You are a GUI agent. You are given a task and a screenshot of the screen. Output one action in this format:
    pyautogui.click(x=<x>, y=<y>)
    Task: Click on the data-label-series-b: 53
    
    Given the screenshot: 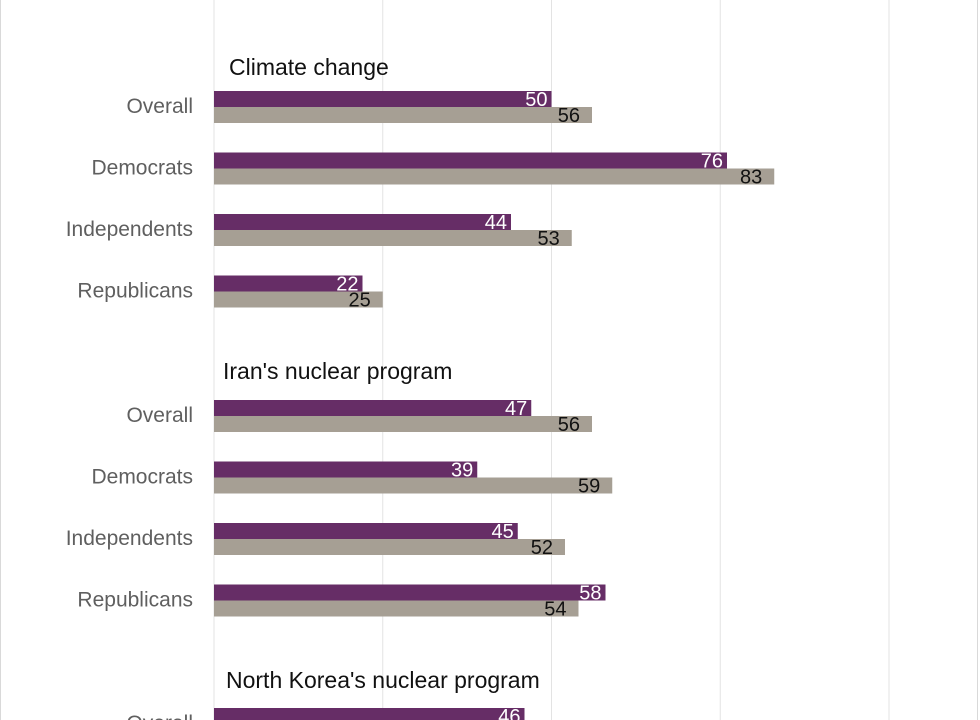 What is the action you would take?
    pyautogui.click(x=549, y=239)
    